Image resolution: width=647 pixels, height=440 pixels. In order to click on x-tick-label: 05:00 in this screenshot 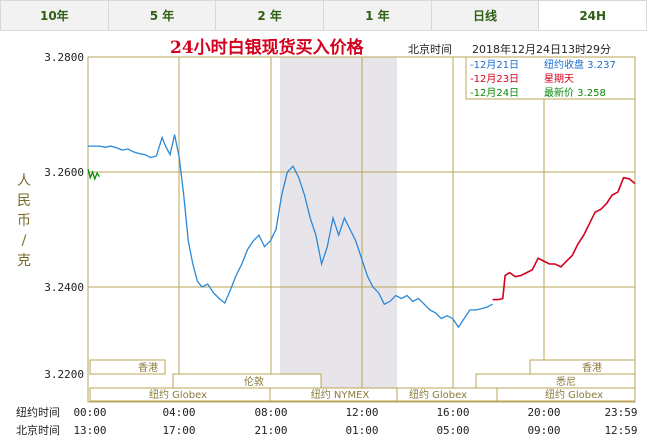, I will do `click(452, 430)`.